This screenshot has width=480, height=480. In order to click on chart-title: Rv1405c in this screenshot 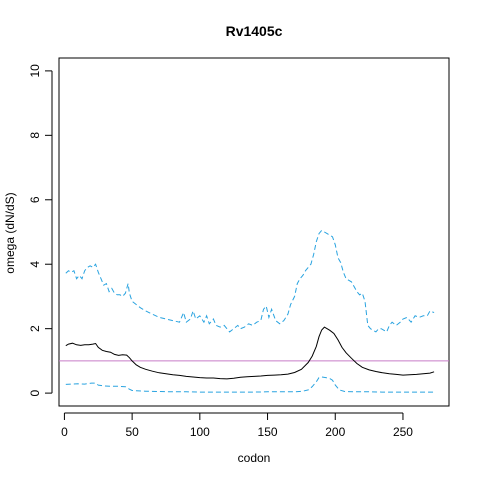, I will do `click(254, 31)`.